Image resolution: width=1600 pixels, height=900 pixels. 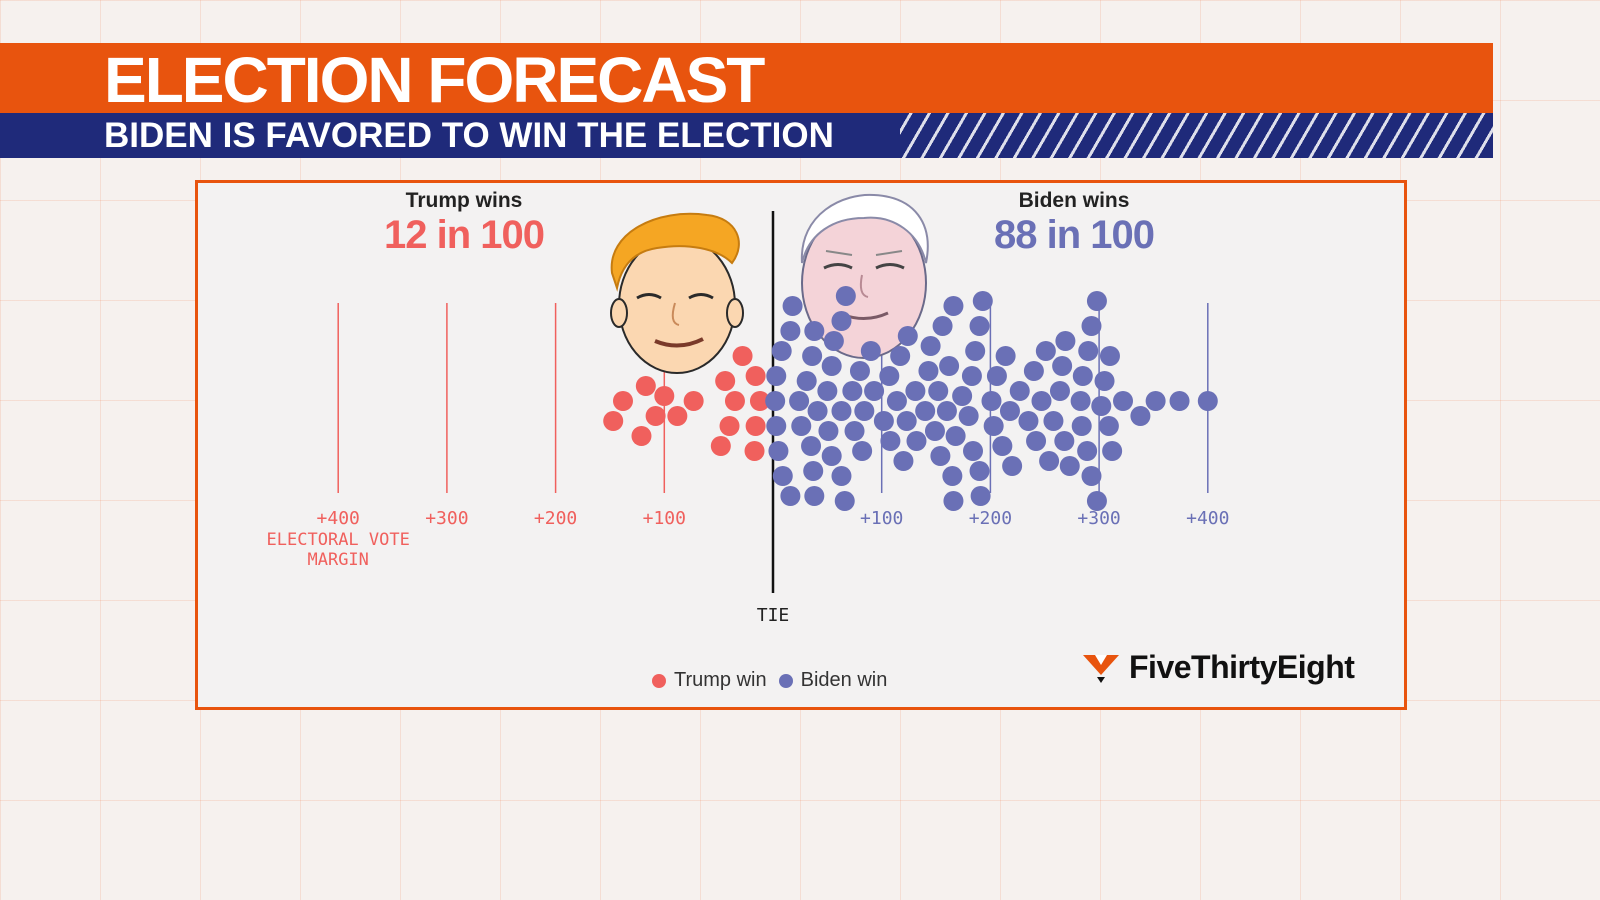 I want to click on fivethirtyeight-logo: FiveThirtyEight, so click(x=1218, y=667).